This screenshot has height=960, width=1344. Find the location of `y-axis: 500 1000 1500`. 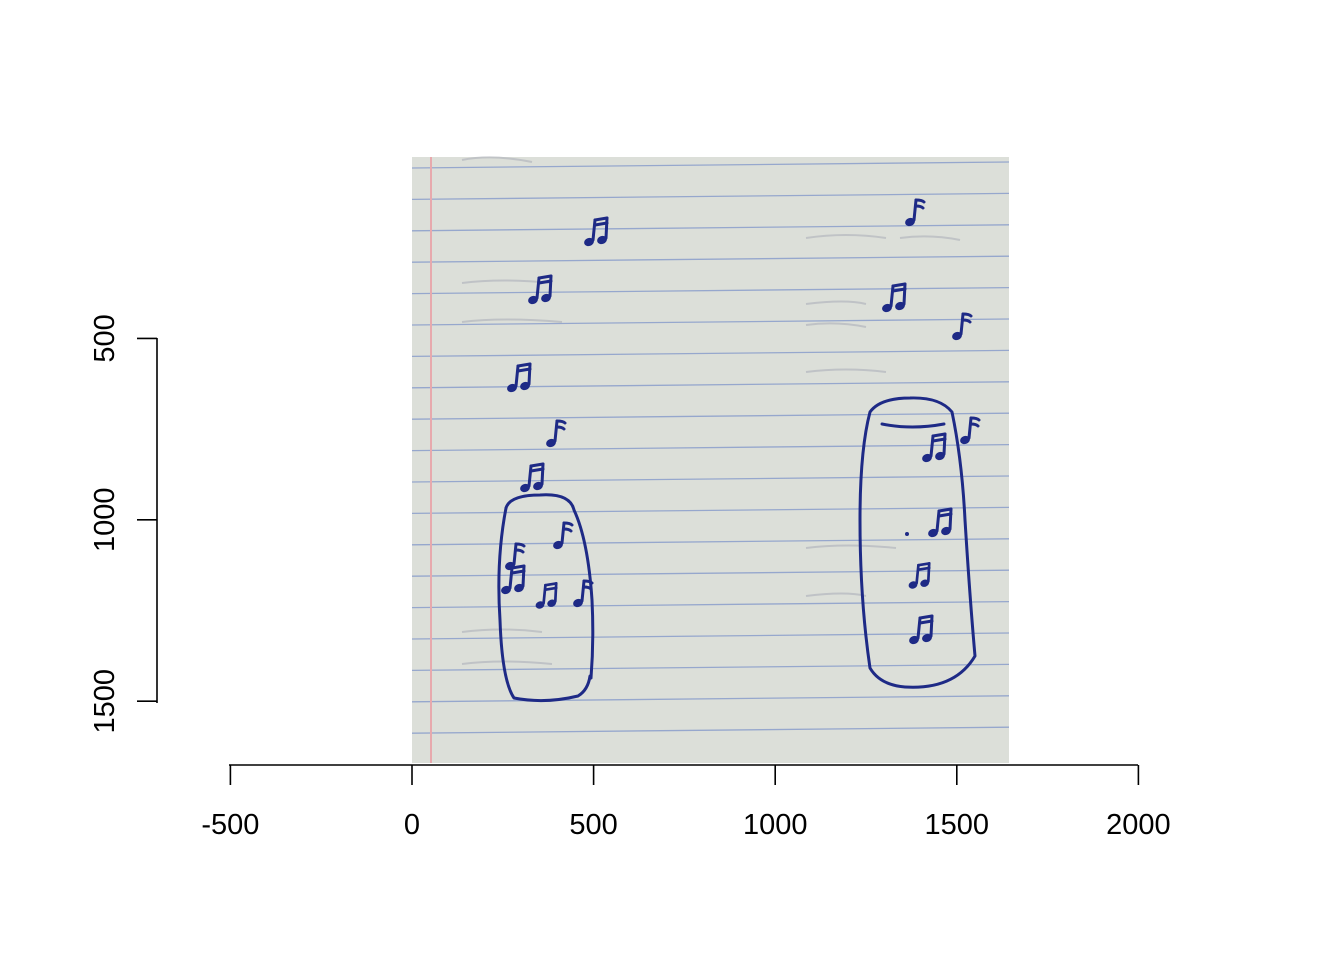

y-axis: 500 1000 1500 is located at coordinates (123, 523).